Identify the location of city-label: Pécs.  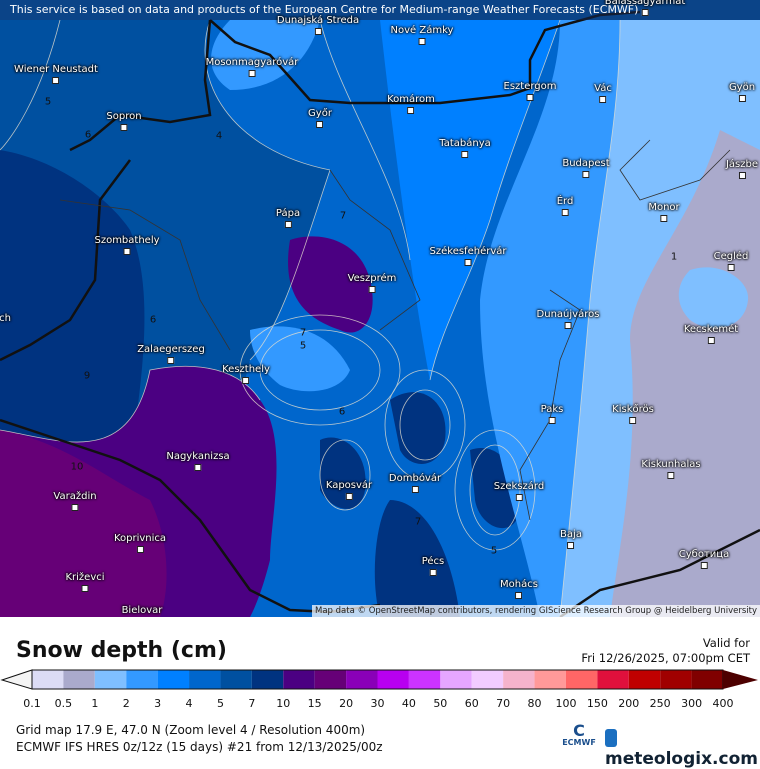
(433, 566).